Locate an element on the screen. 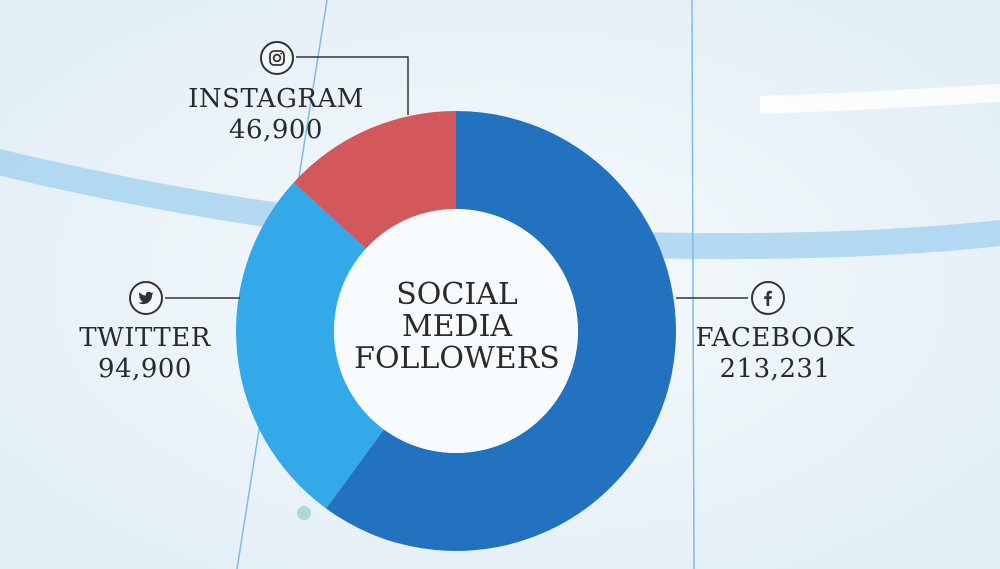 This screenshot has height=569, width=1000. instagram-leader-line is located at coordinates (352, 85).